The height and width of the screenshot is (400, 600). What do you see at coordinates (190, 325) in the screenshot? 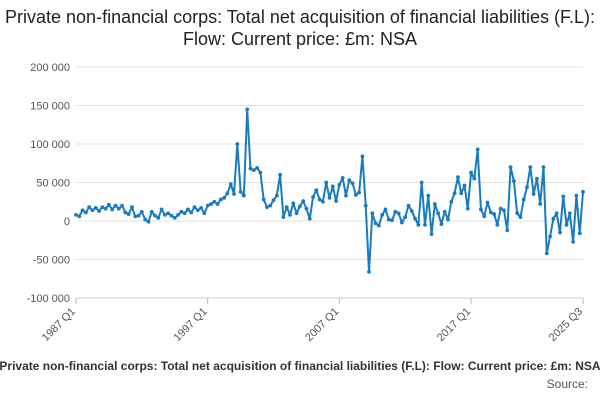
I see `x-tick-label: 1997 Q1` at bounding box center [190, 325].